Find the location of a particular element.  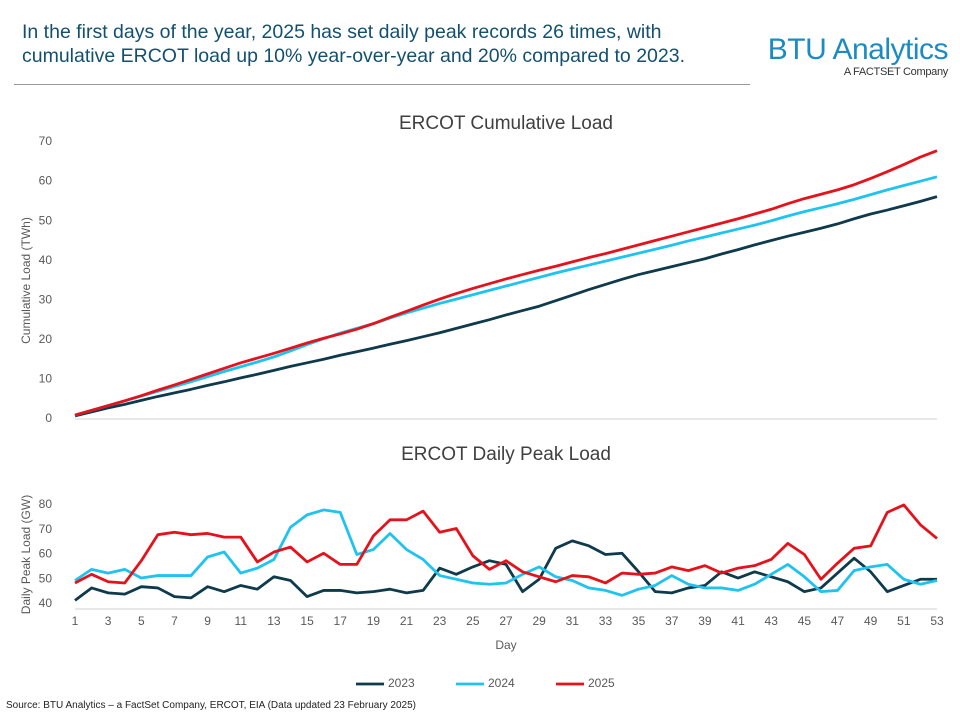

x-tick-label: 37 is located at coordinates (672, 621).